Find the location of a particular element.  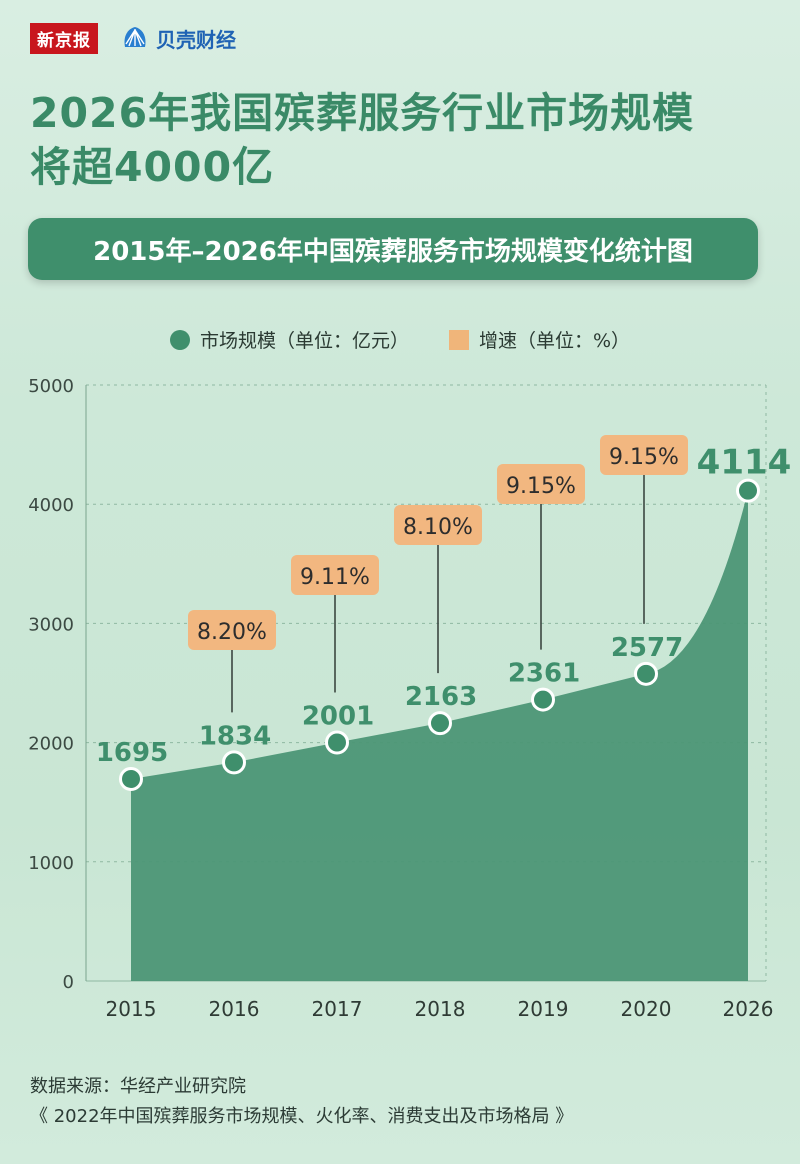

y-tick-label: 4000 is located at coordinates (51, 505).